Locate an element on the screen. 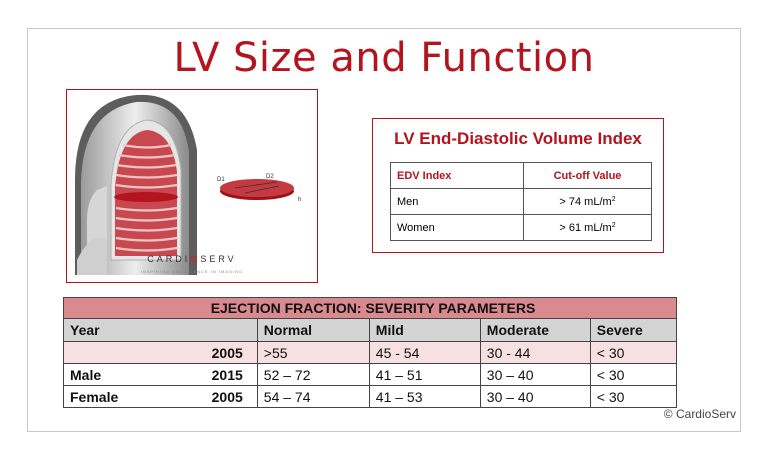 This screenshot has height=461, width=768. row-sex is located at coordinates (99, 352).